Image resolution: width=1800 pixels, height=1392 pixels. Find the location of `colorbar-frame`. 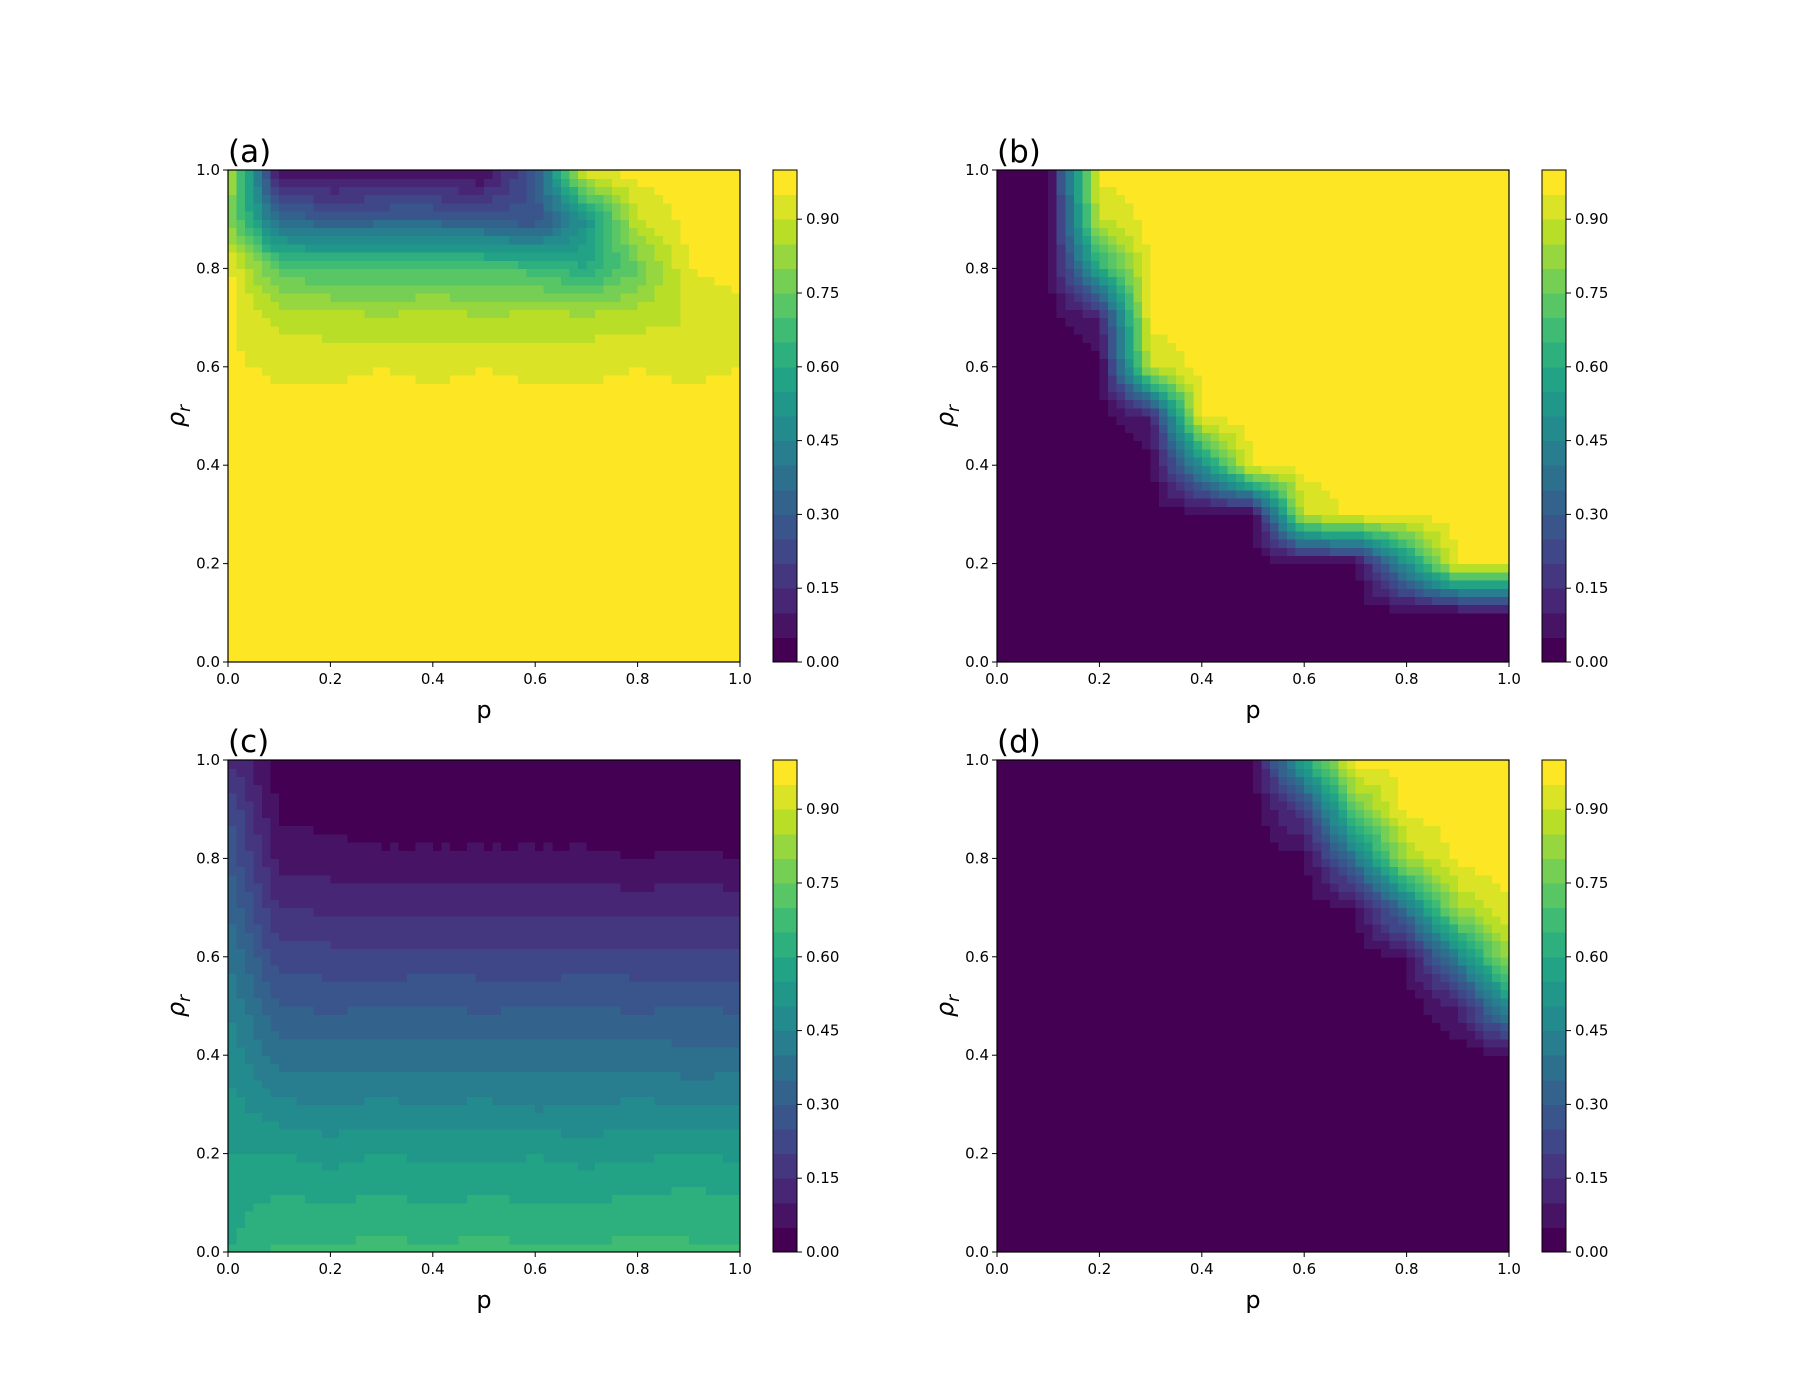

colorbar-frame is located at coordinates (785, 416).